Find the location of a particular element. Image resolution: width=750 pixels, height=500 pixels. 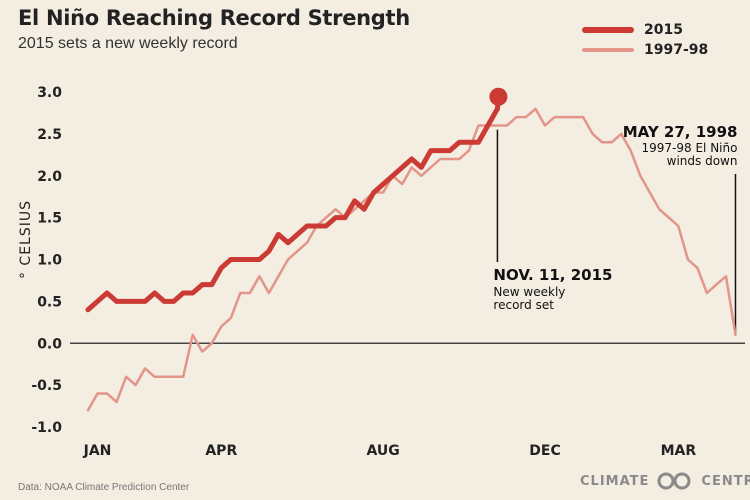

x-tick-label: JAN is located at coordinates (97, 451).